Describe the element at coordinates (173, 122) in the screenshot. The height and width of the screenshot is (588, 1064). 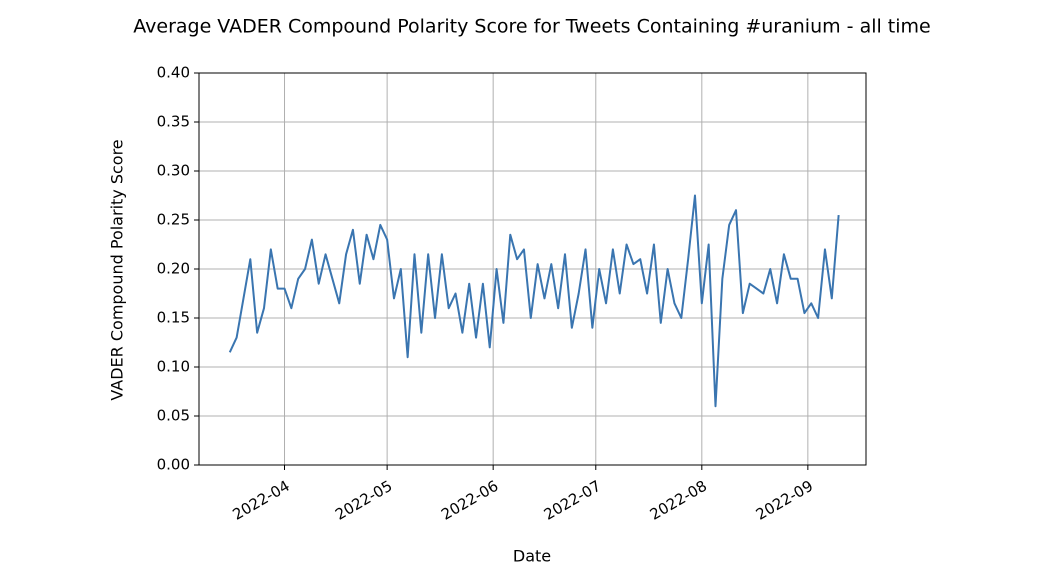
I see `y-tick-label: 0.35` at that location.